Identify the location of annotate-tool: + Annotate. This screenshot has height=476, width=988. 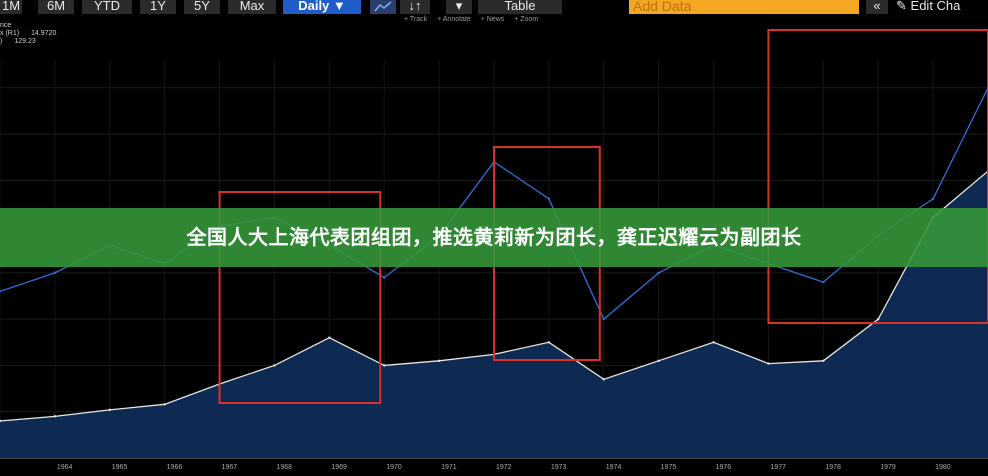
(454, 19).